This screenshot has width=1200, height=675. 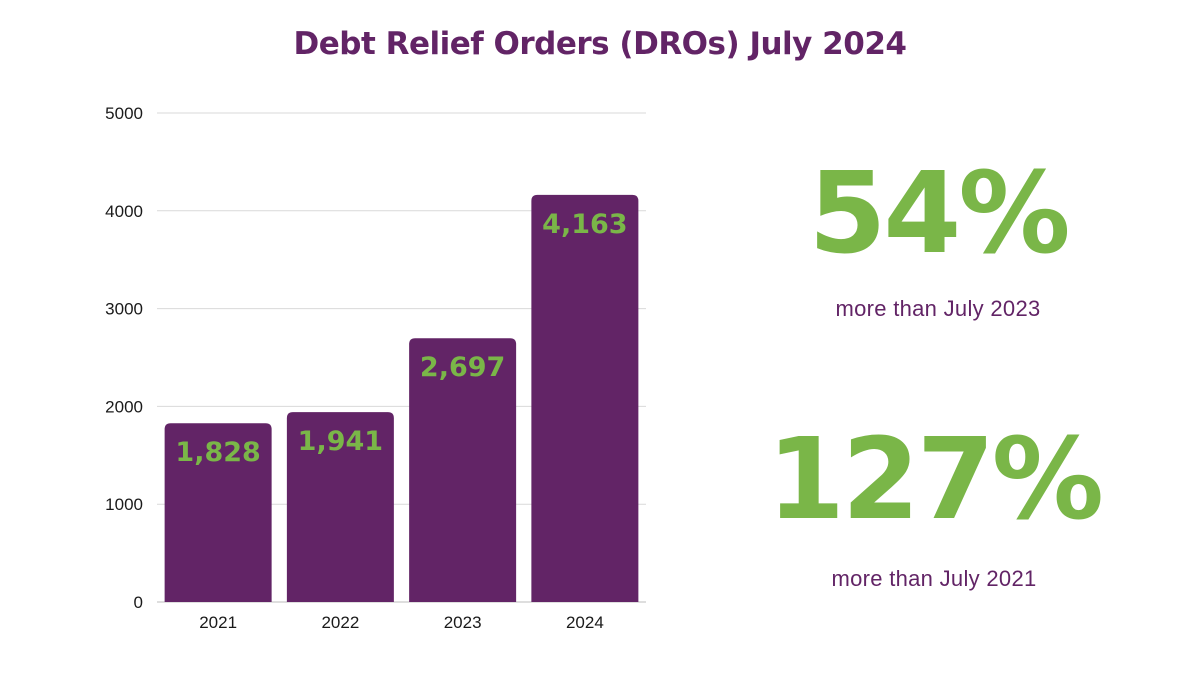 I want to click on y-tick-label: 4000, so click(x=124, y=211).